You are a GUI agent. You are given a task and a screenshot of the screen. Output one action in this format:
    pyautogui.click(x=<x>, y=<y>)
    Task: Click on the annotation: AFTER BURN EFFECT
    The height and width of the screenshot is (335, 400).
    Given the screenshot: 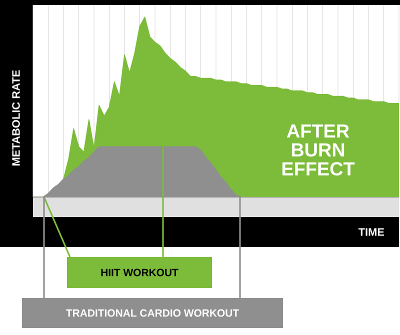 What is the action you would take?
    pyautogui.click(x=318, y=150)
    